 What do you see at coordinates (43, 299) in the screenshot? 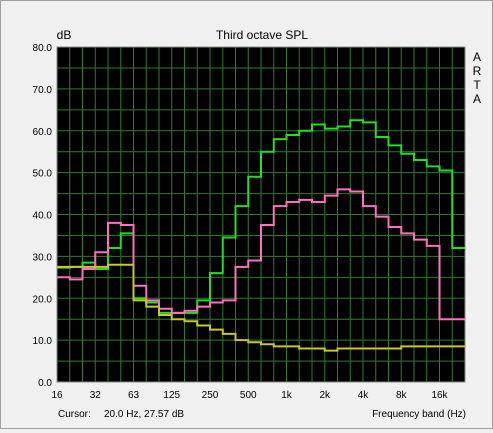
I see `y-tick-label: 20.0` at bounding box center [43, 299].